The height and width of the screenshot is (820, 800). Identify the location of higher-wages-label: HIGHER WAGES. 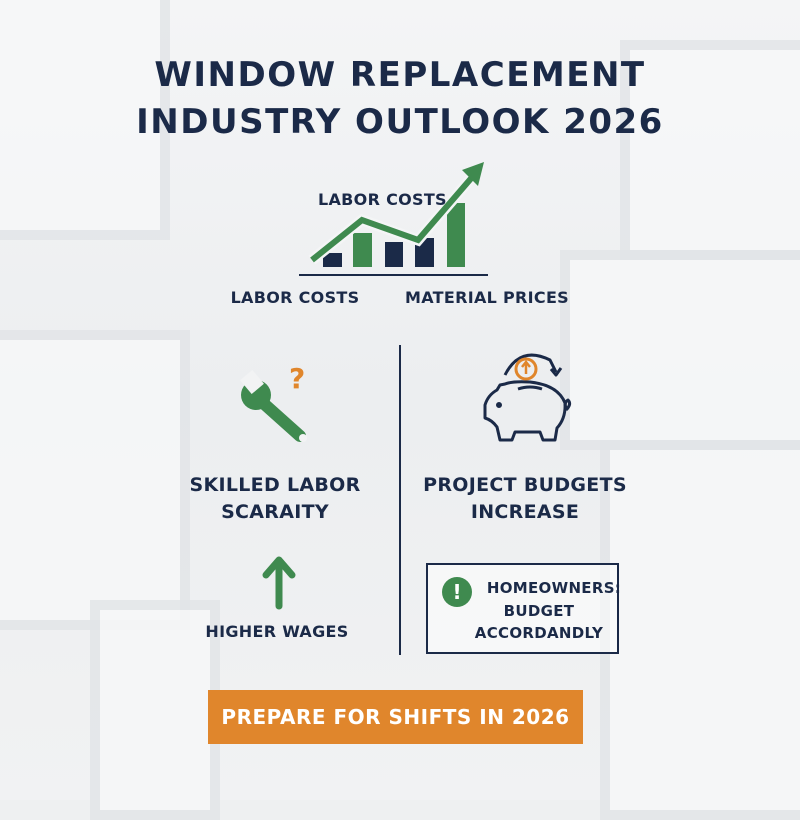
(277, 631).